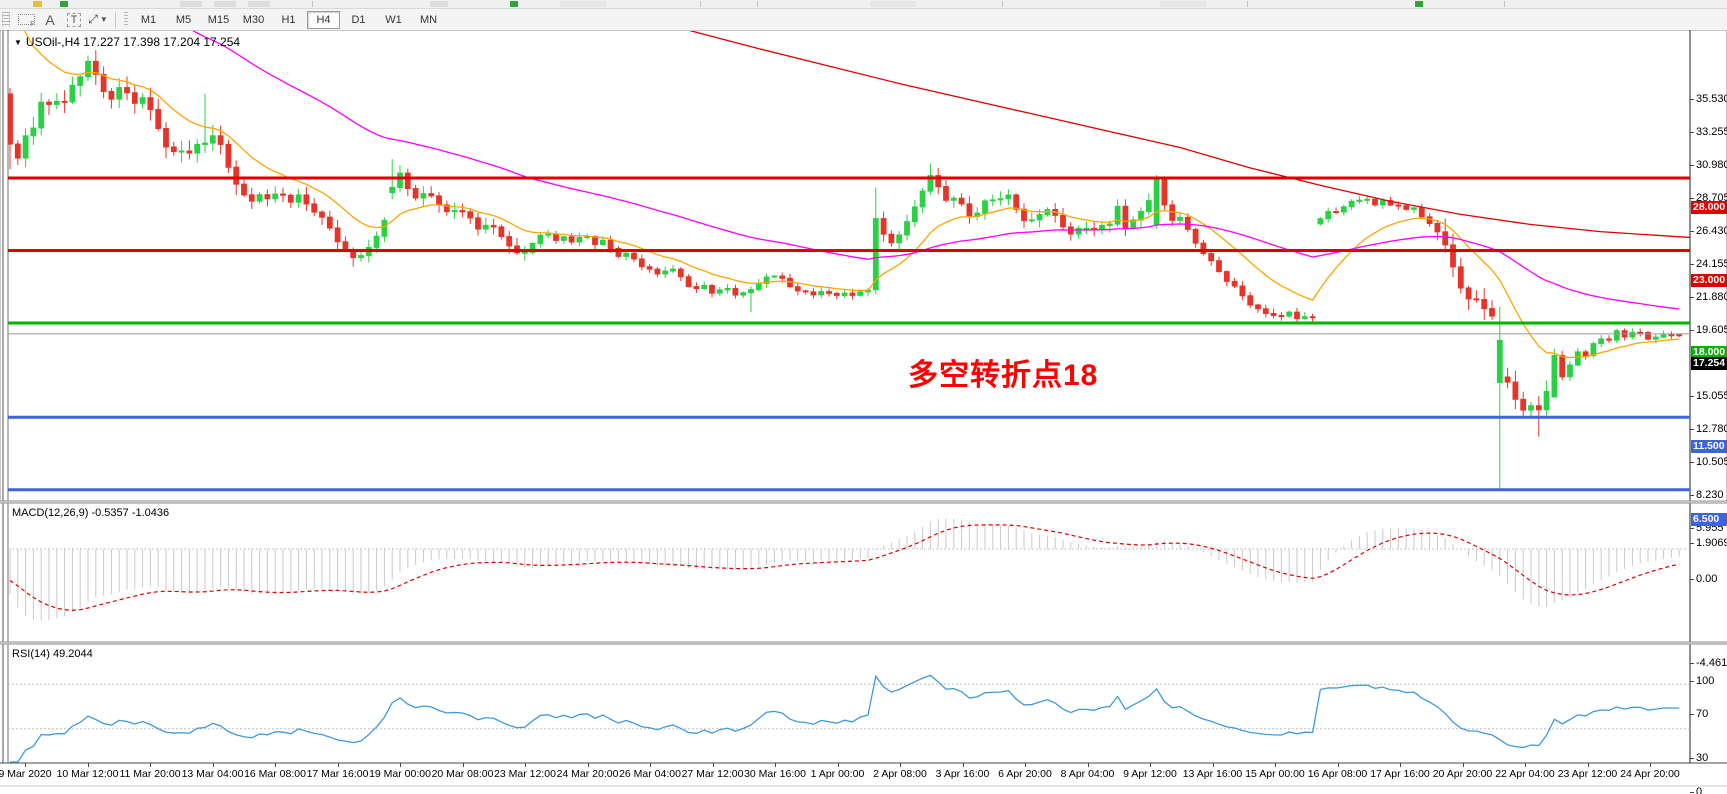 This screenshot has width=1727, height=794. I want to click on time-axis-label: 16 Apr 08:00, so click(1337, 774).